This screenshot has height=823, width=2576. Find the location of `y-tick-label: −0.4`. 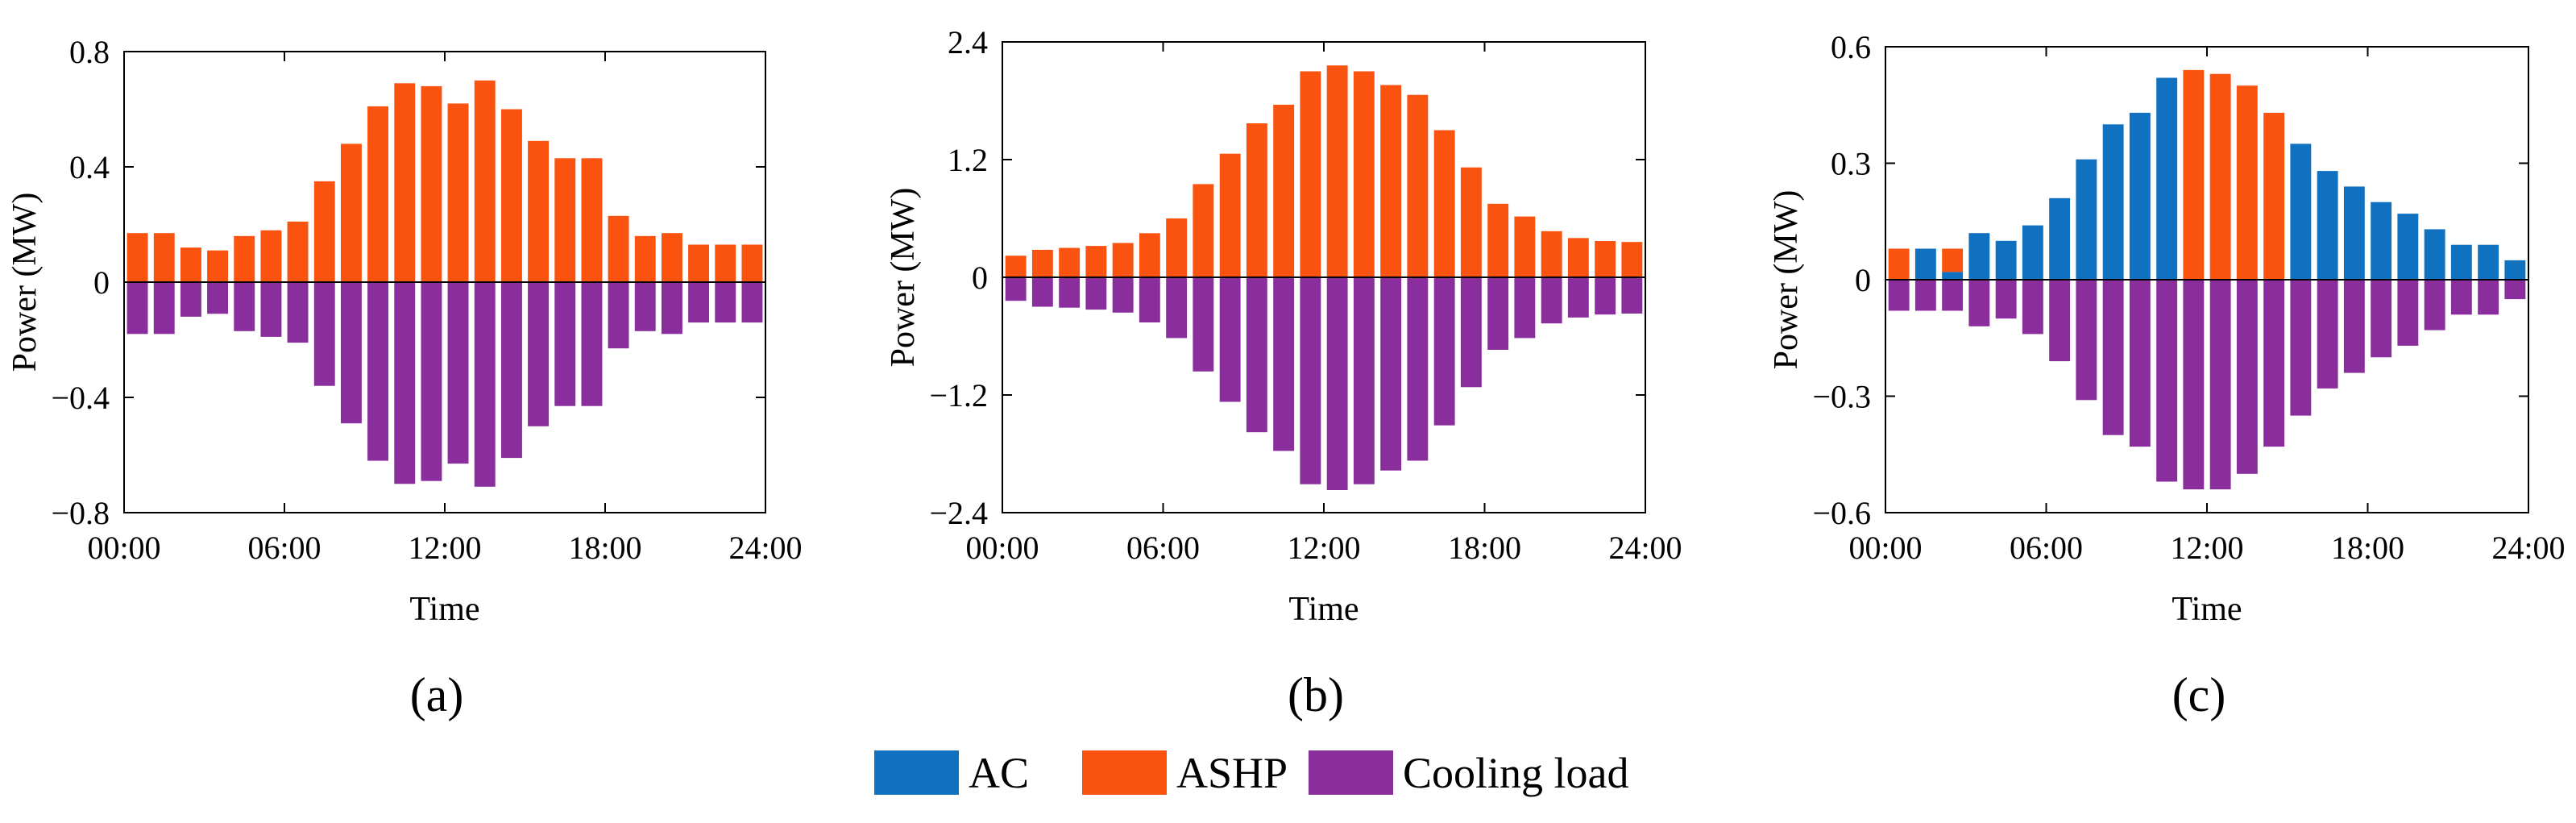

y-tick-label: −0.4 is located at coordinates (80, 398).